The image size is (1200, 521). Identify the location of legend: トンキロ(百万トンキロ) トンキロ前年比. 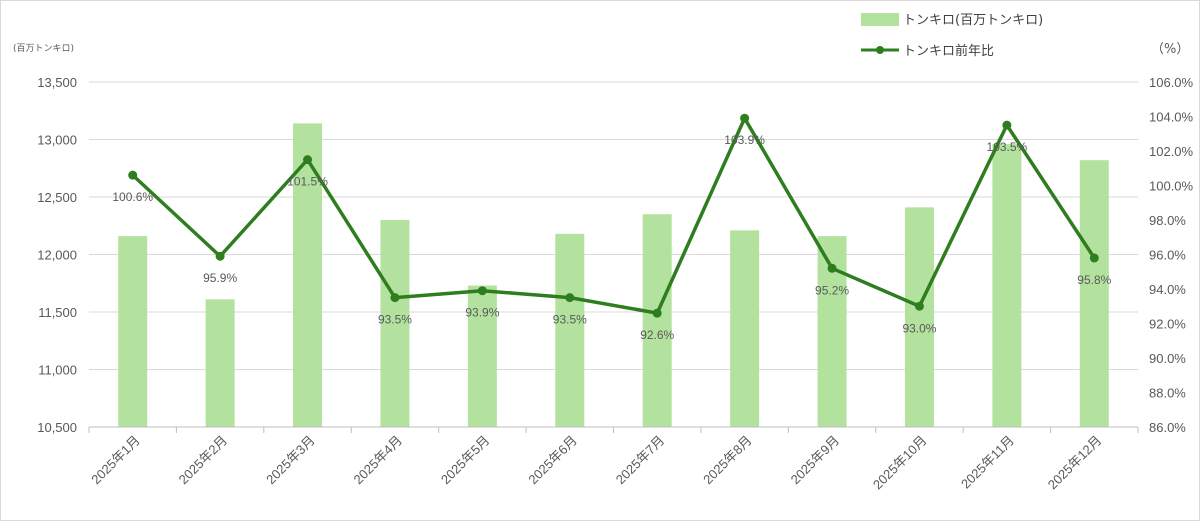
(952, 36).